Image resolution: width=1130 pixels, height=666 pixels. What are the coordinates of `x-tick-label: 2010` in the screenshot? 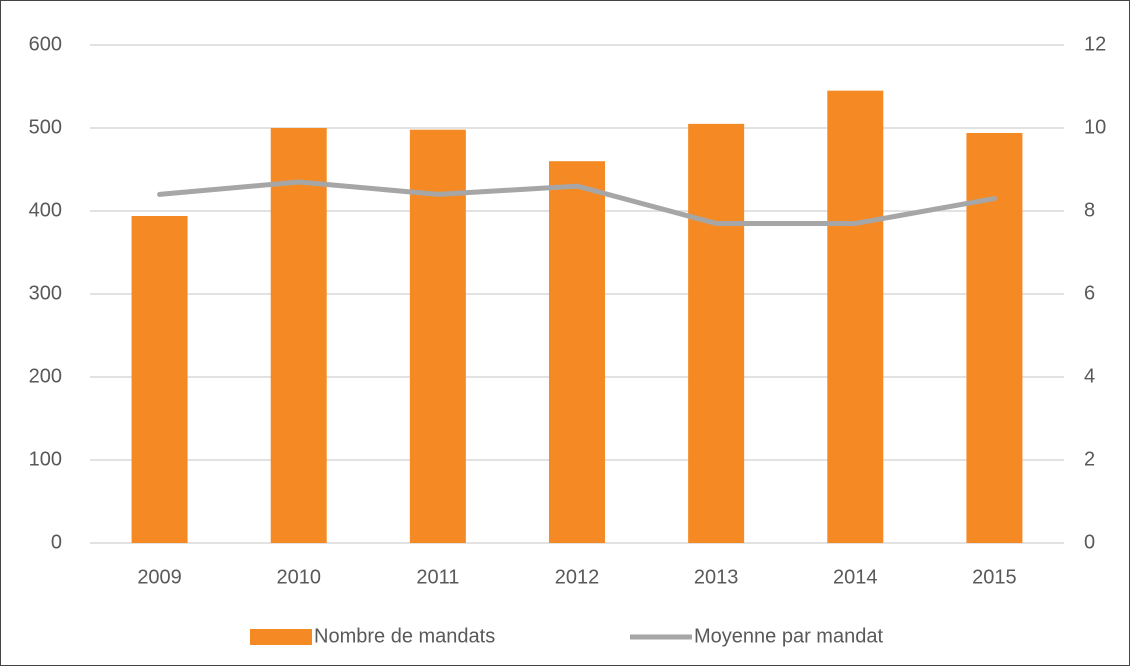 It's located at (298, 577).